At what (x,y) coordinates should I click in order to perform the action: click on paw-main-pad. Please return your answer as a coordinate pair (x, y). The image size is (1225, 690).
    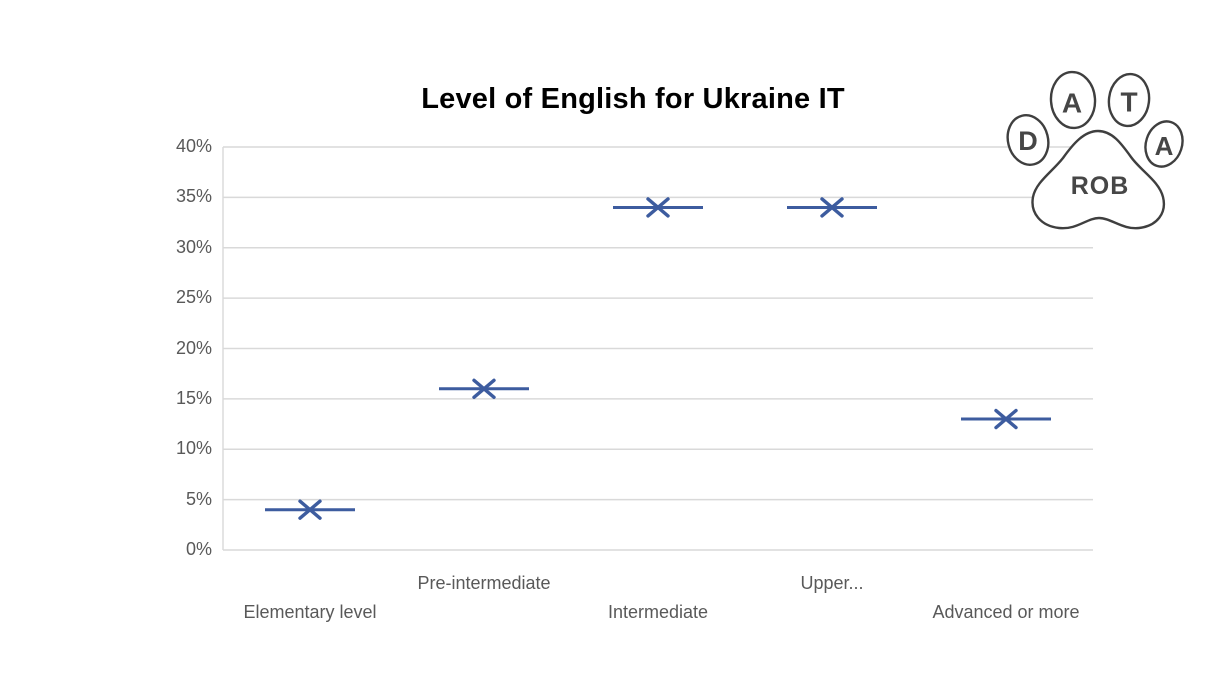
    Looking at the image, I should click on (1098, 179).